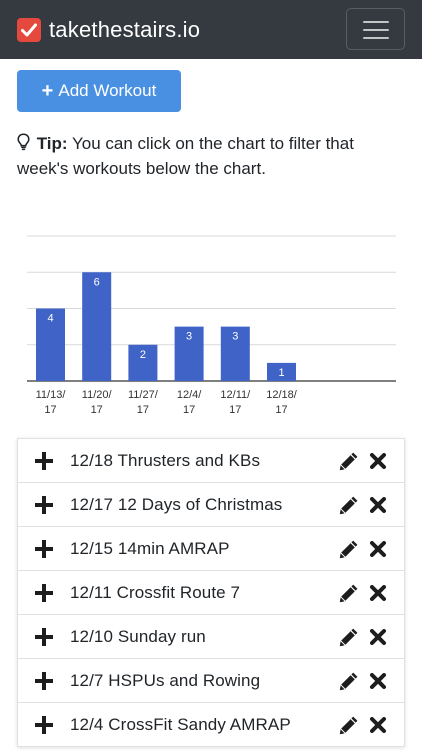 This screenshot has height=750, width=422. I want to click on chart-tick-label: 12/11/, so click(235, 395).